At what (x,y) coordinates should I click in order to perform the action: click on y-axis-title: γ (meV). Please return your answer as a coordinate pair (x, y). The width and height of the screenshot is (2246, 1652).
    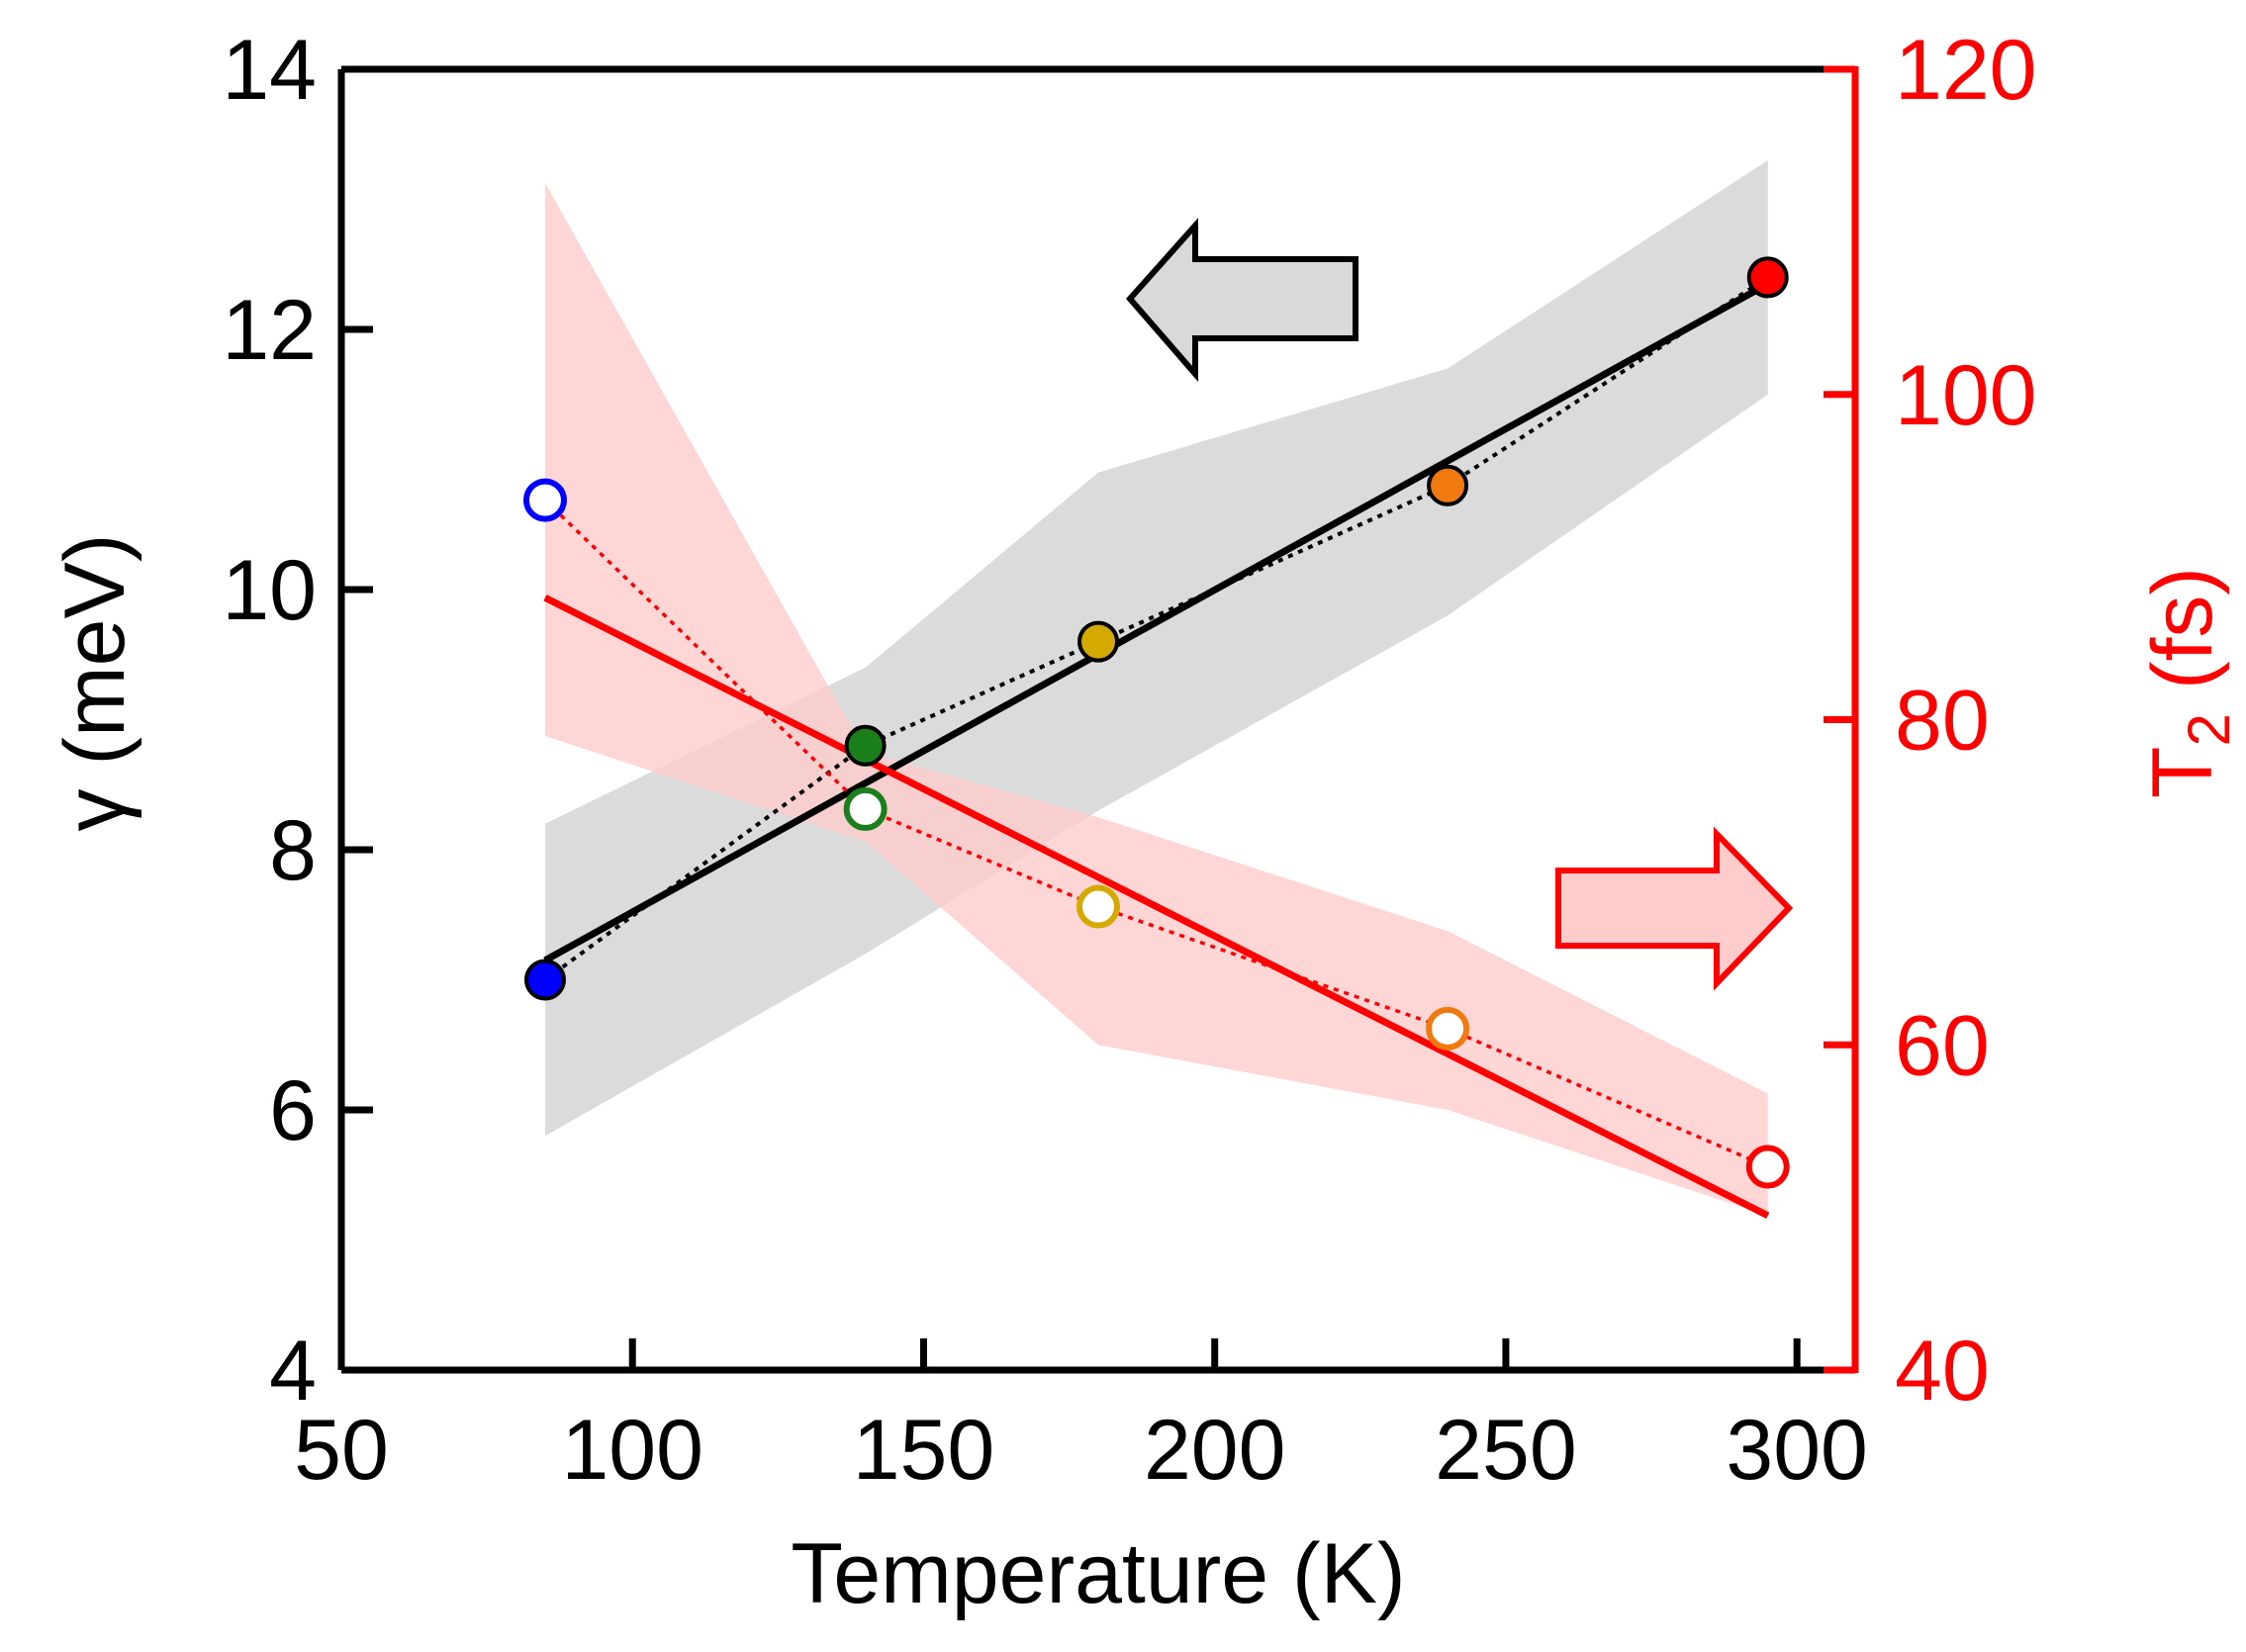
    Looking at the image, I should click on (94, 683).